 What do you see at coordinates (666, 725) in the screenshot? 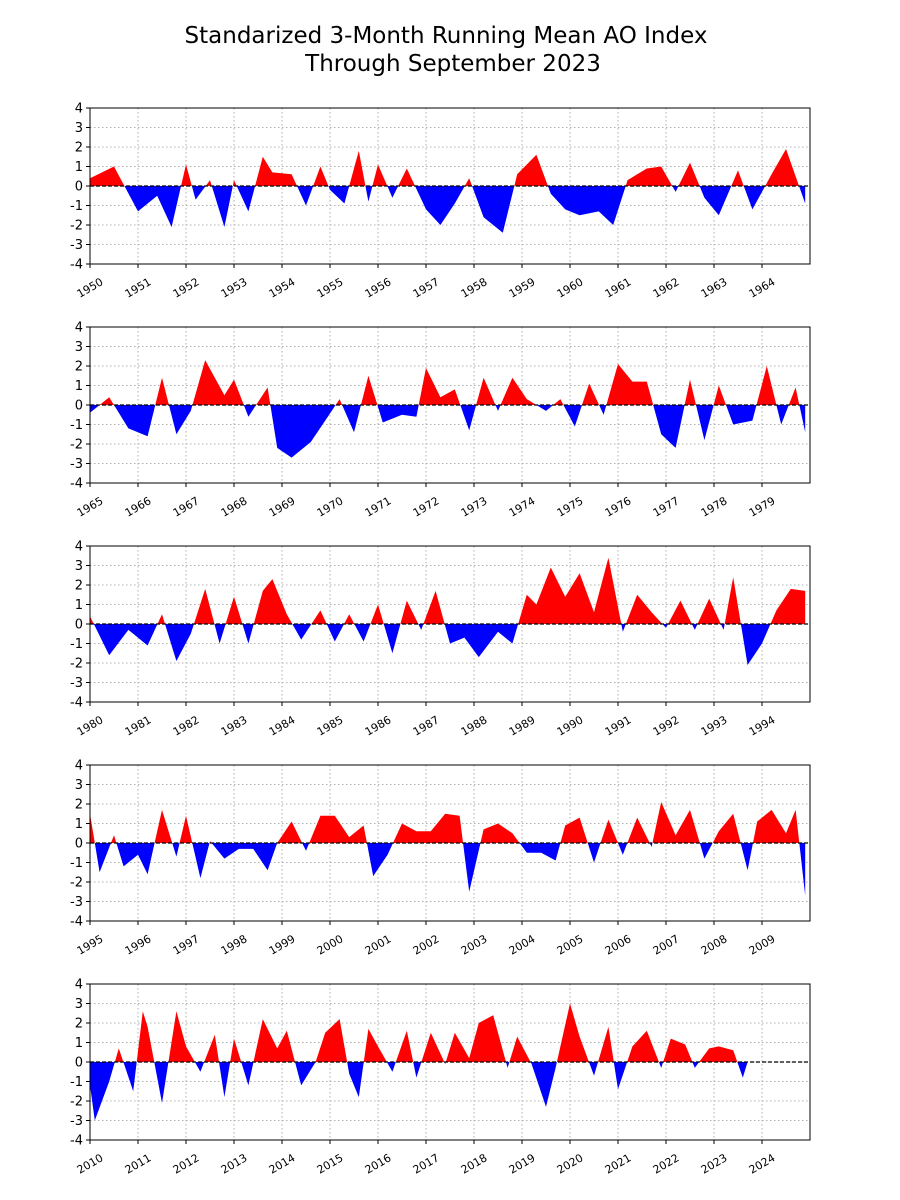
I see `x-tick-label: 1992` at bounding box center [666, 725].